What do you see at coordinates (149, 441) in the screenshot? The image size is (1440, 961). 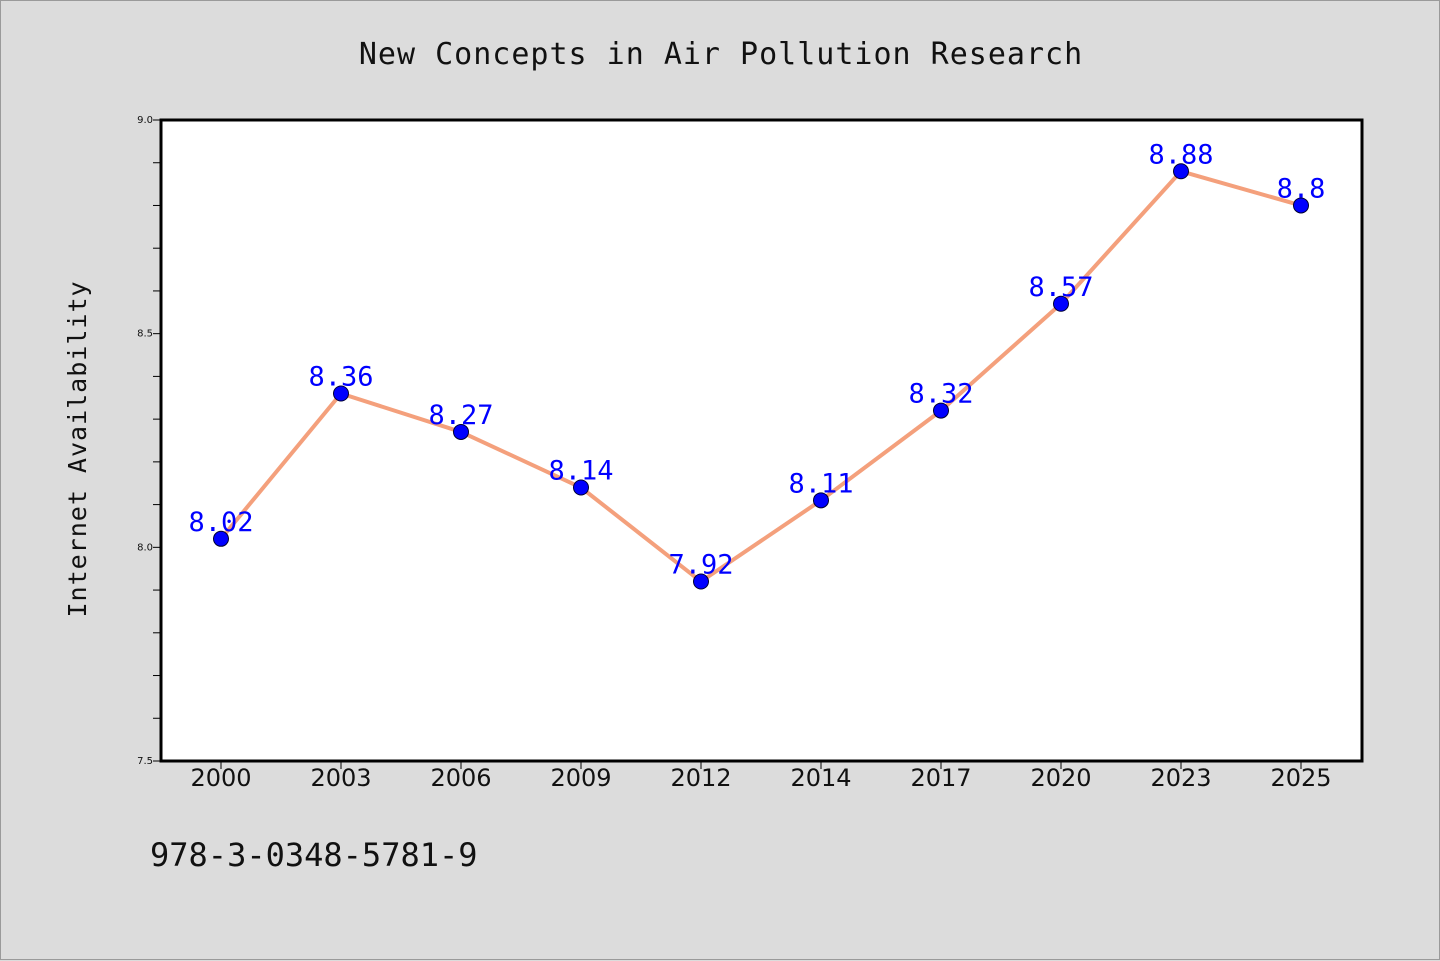 I see `y-axis-ticks: 7.5 8.0 8.5 9.0` at bounding box center [149, 441].